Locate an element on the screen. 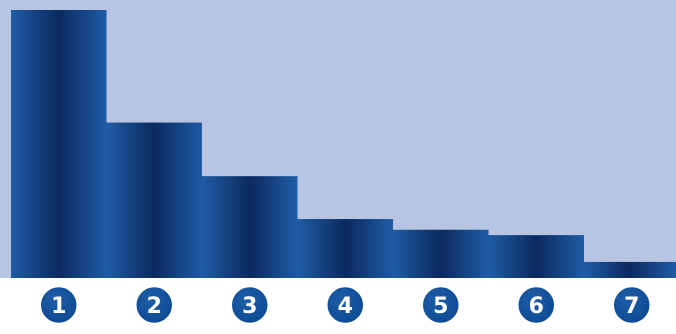 The width and height of the screenshot is (676, 334). x-tick-label: 3 is located at coordinates (249, 306).